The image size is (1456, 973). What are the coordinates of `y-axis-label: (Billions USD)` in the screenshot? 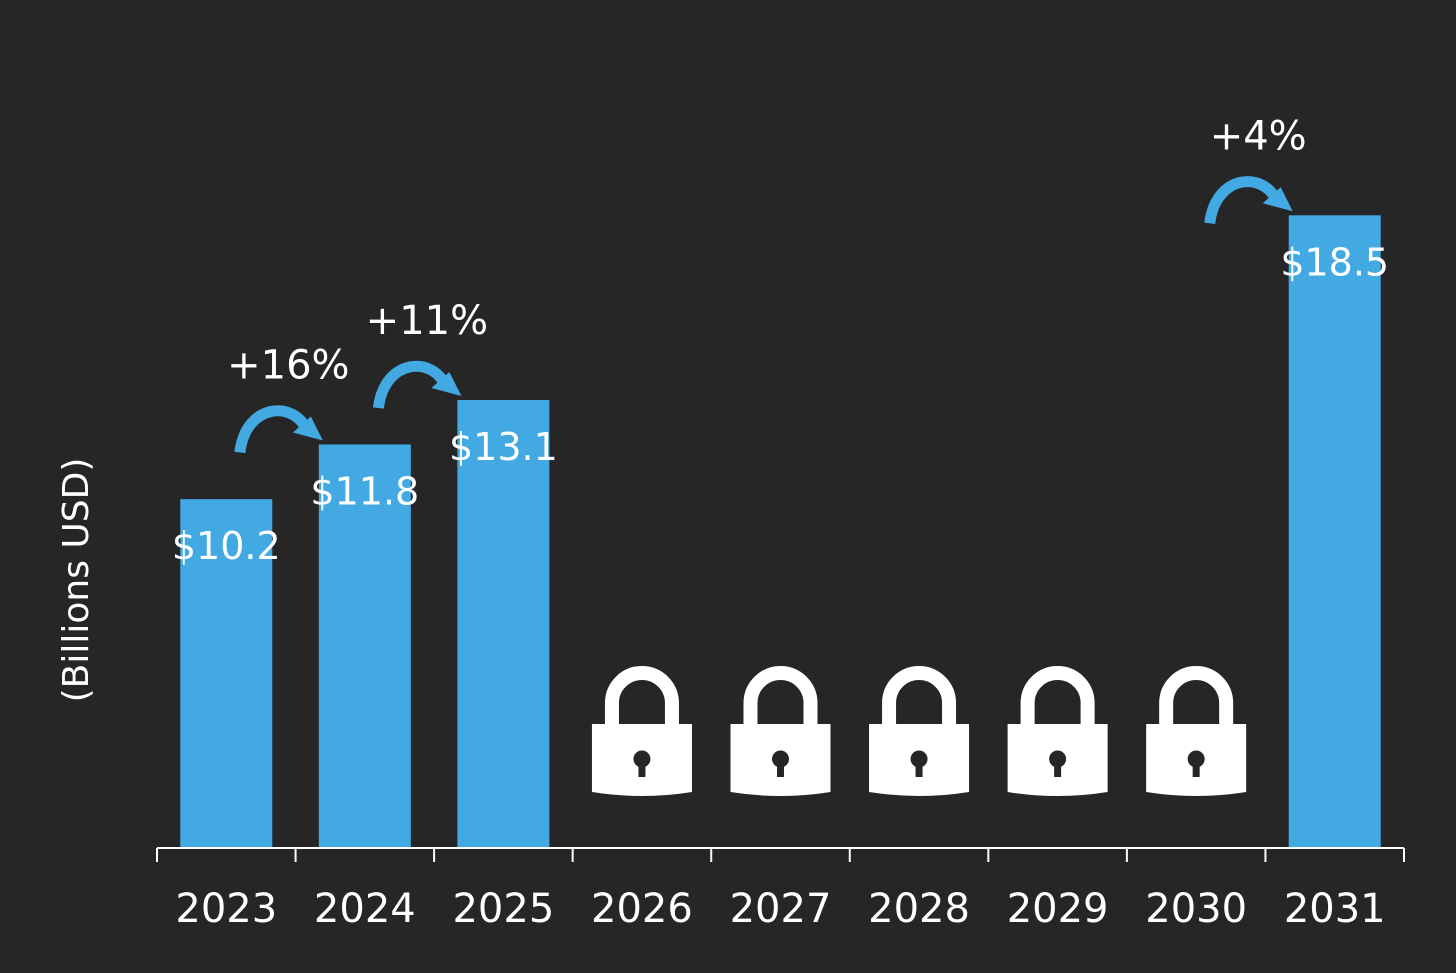 It's located at (76, 580).